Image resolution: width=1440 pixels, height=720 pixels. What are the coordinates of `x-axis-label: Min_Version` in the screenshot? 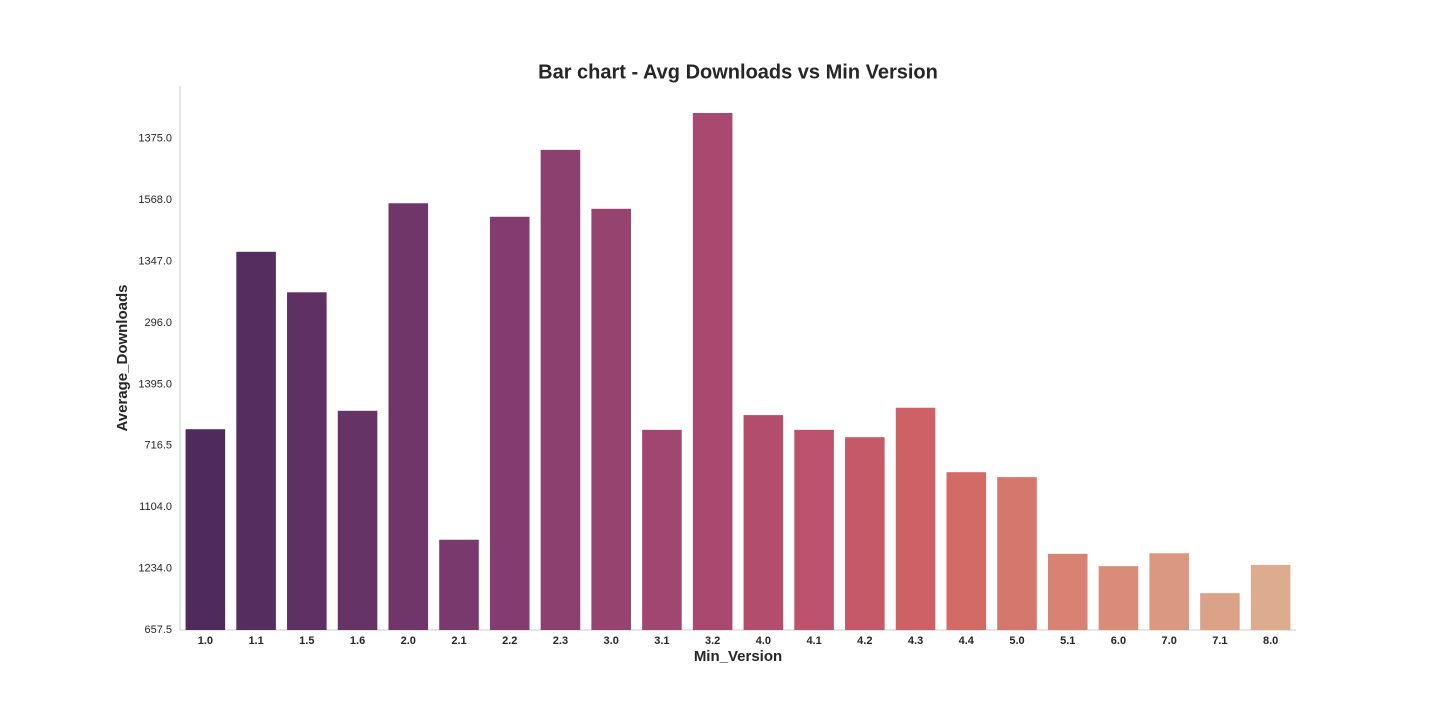 It's located at (738, 656).